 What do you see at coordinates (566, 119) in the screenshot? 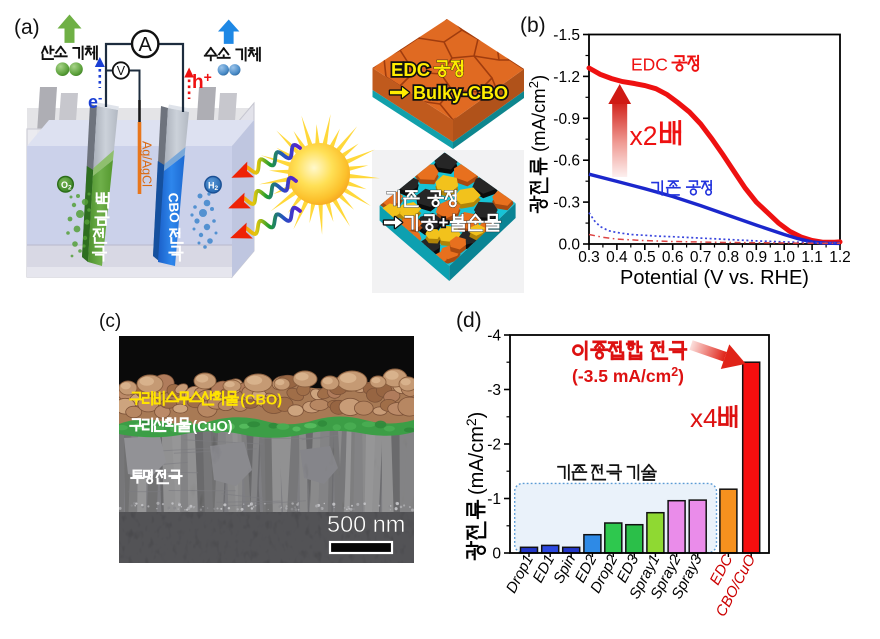
I see `svg-text: -0.9` at bounding box center [566, 119].